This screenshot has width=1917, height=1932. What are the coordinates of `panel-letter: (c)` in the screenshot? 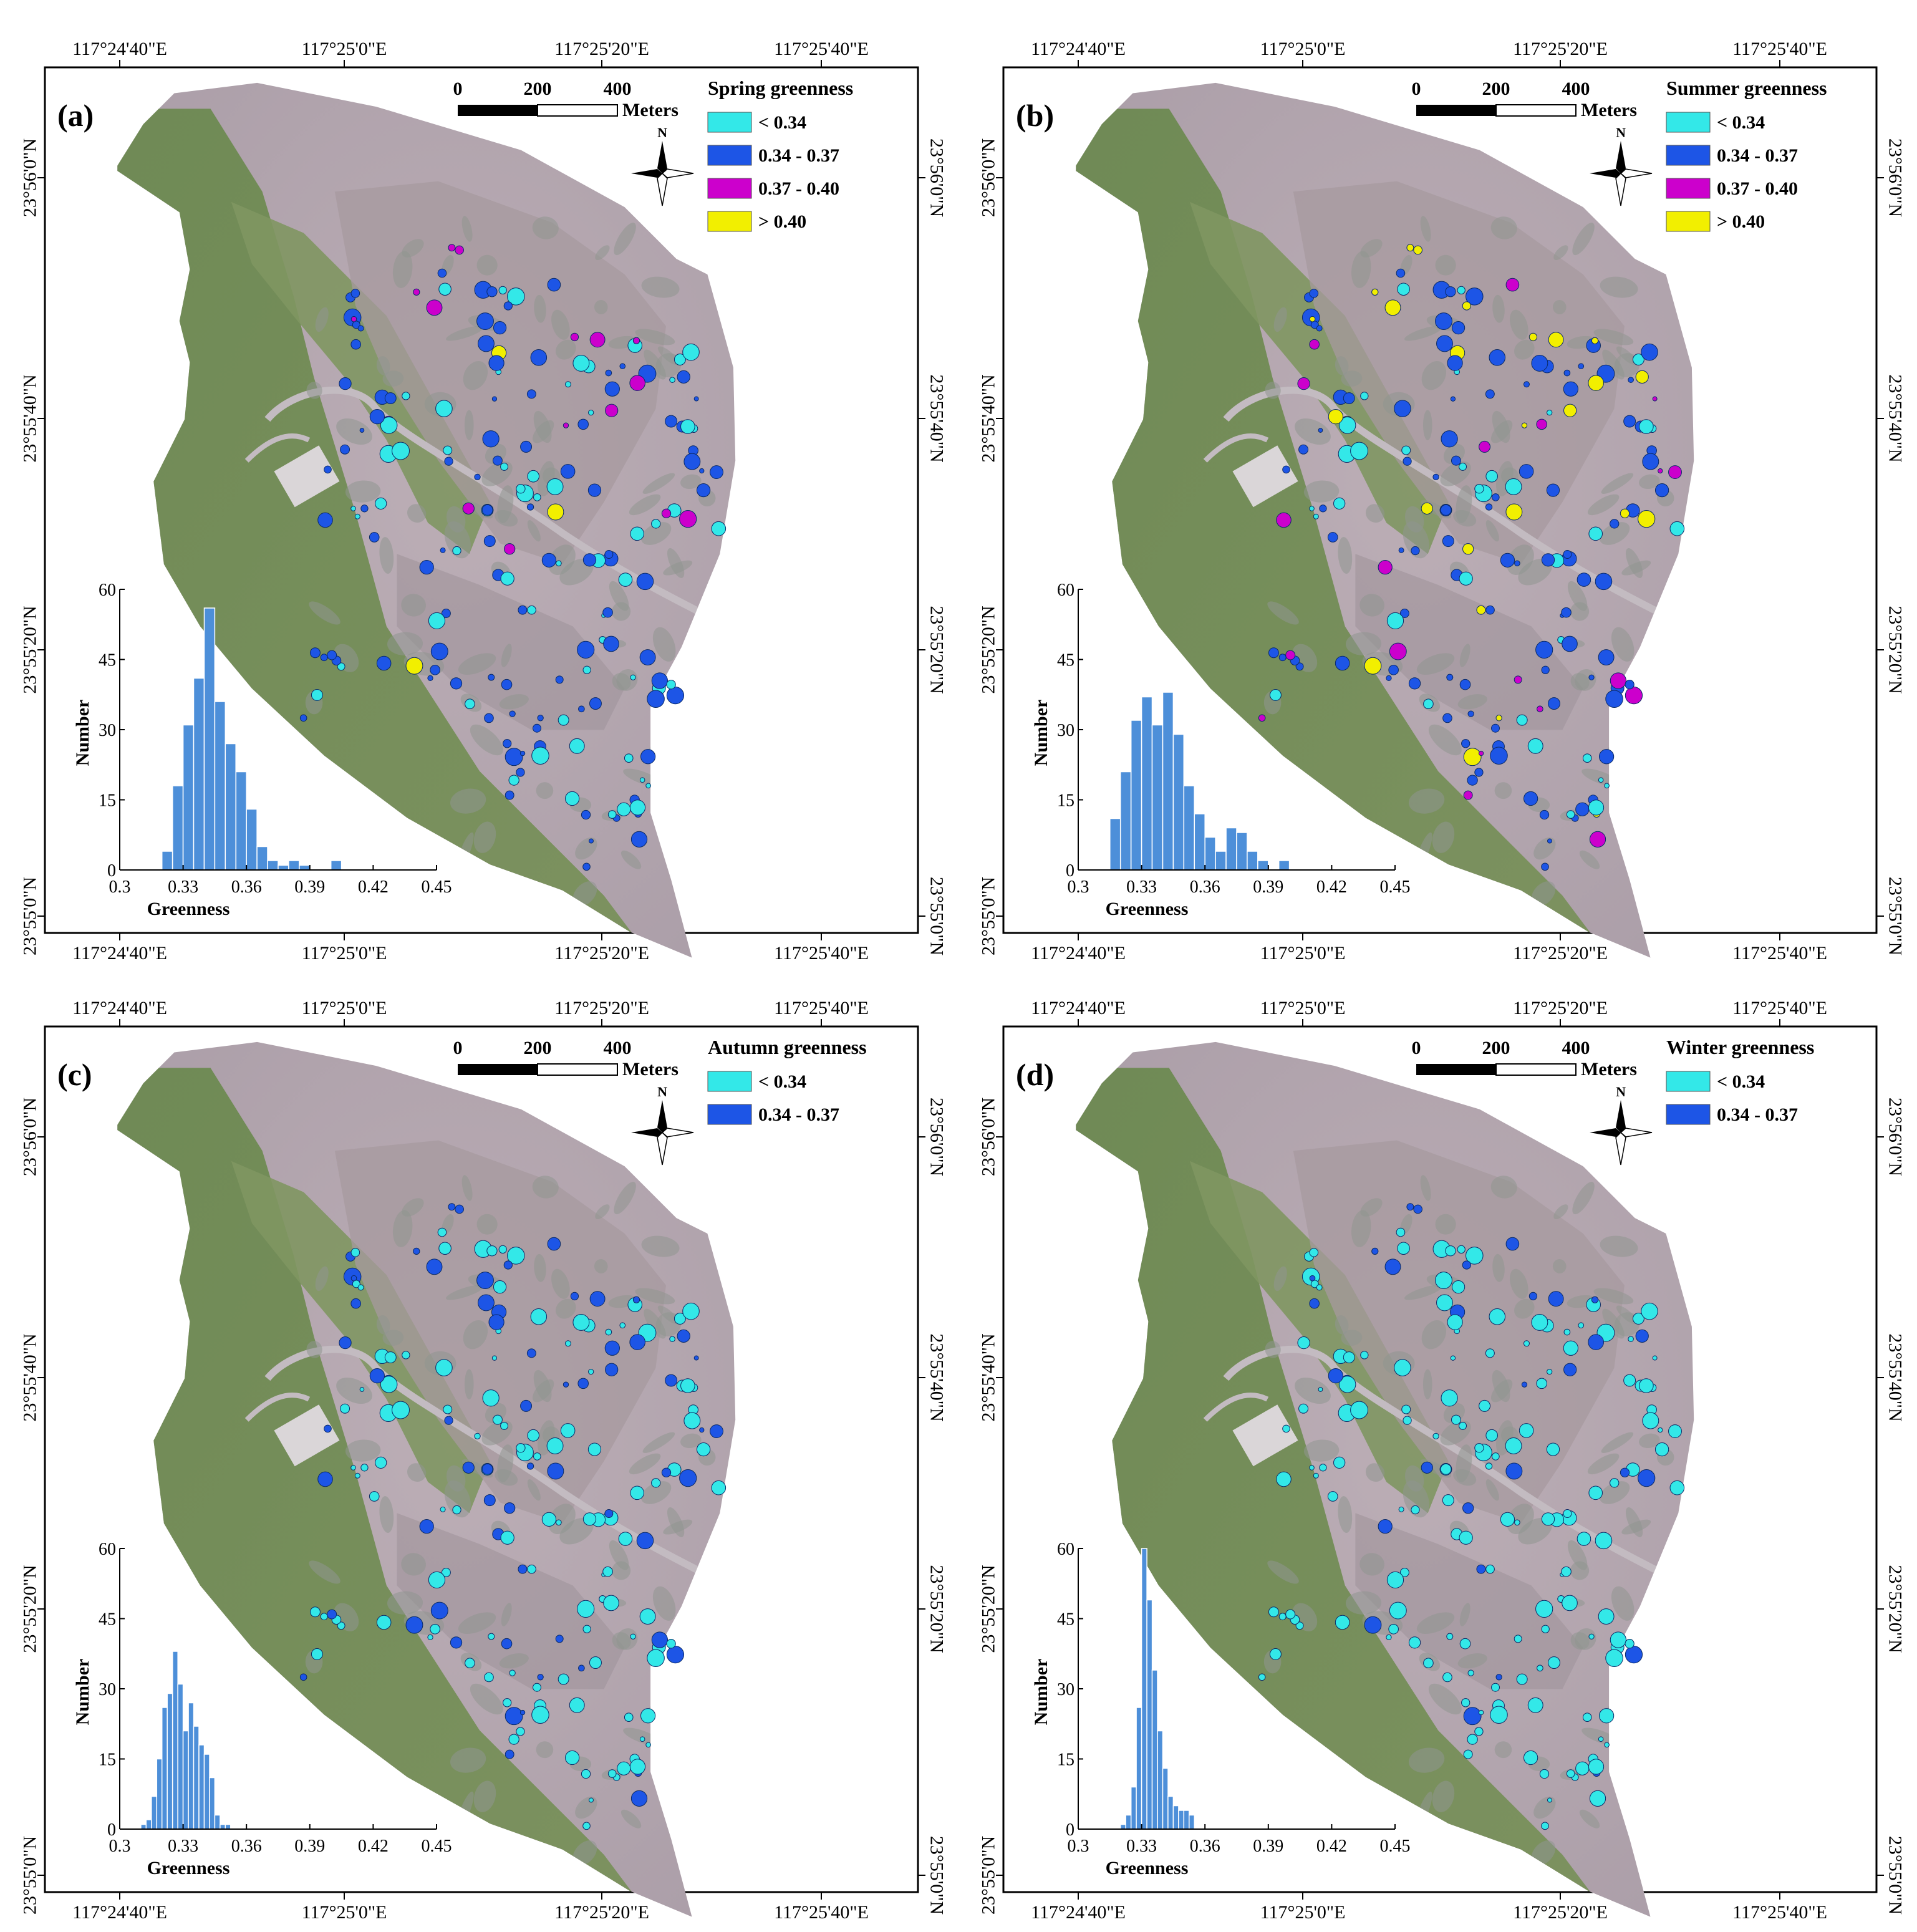 It's located at (74, 1074).